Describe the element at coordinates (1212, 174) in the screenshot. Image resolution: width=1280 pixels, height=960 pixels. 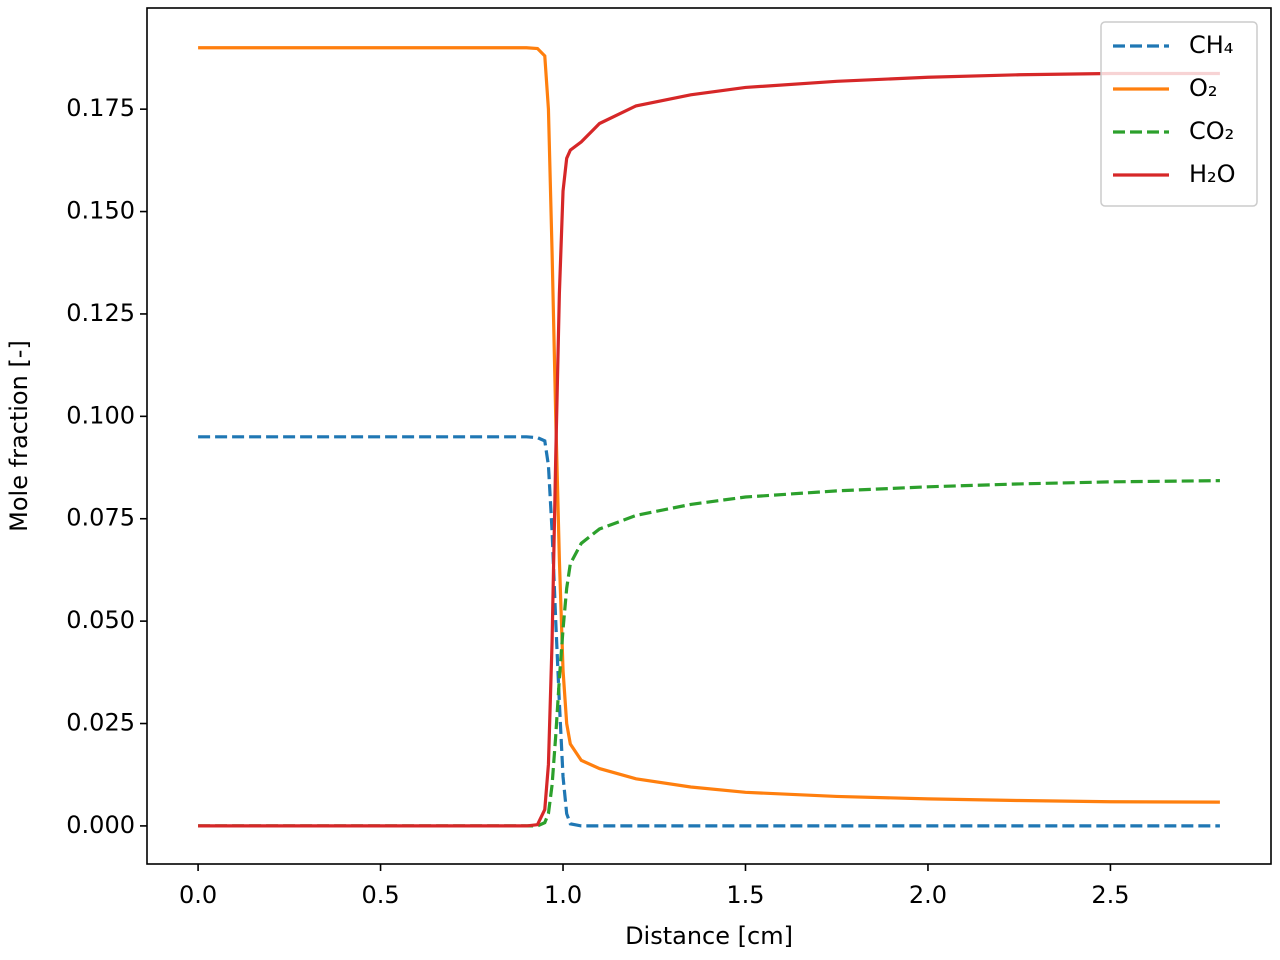
I see `legend-label: H₂O` at that location.